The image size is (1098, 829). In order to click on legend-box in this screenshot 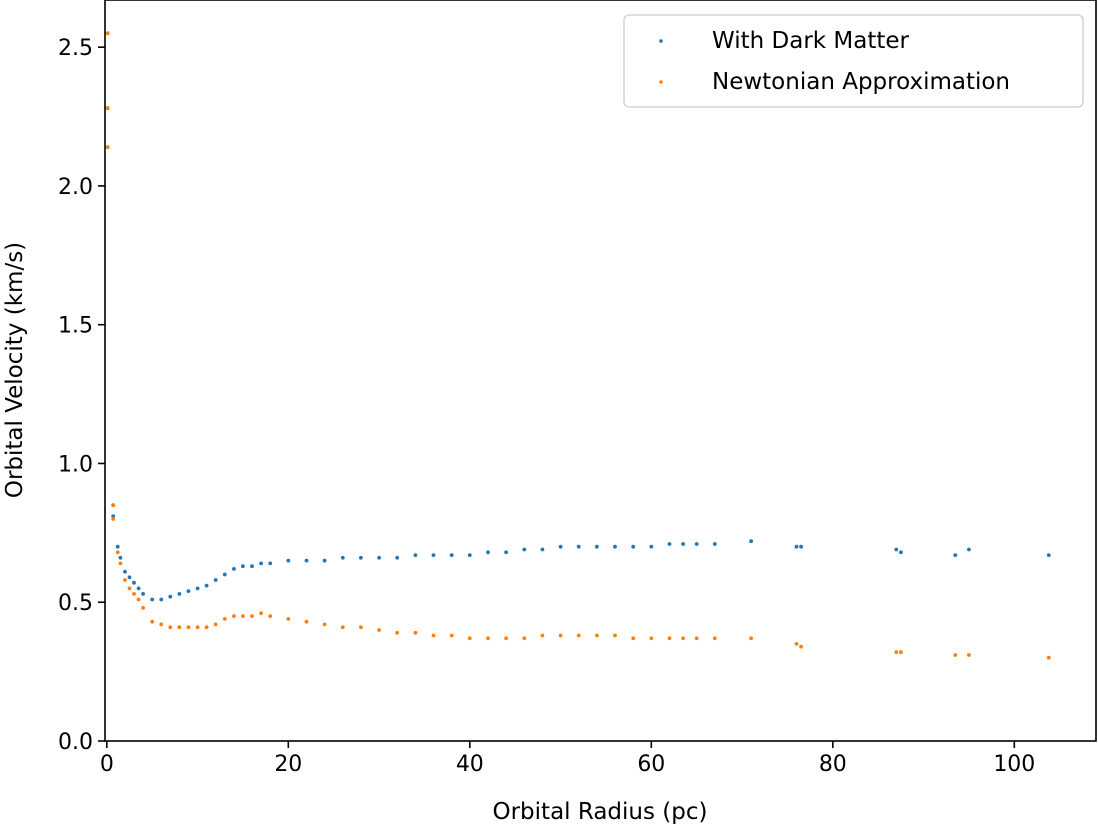, I will do `click(853, 61)`.